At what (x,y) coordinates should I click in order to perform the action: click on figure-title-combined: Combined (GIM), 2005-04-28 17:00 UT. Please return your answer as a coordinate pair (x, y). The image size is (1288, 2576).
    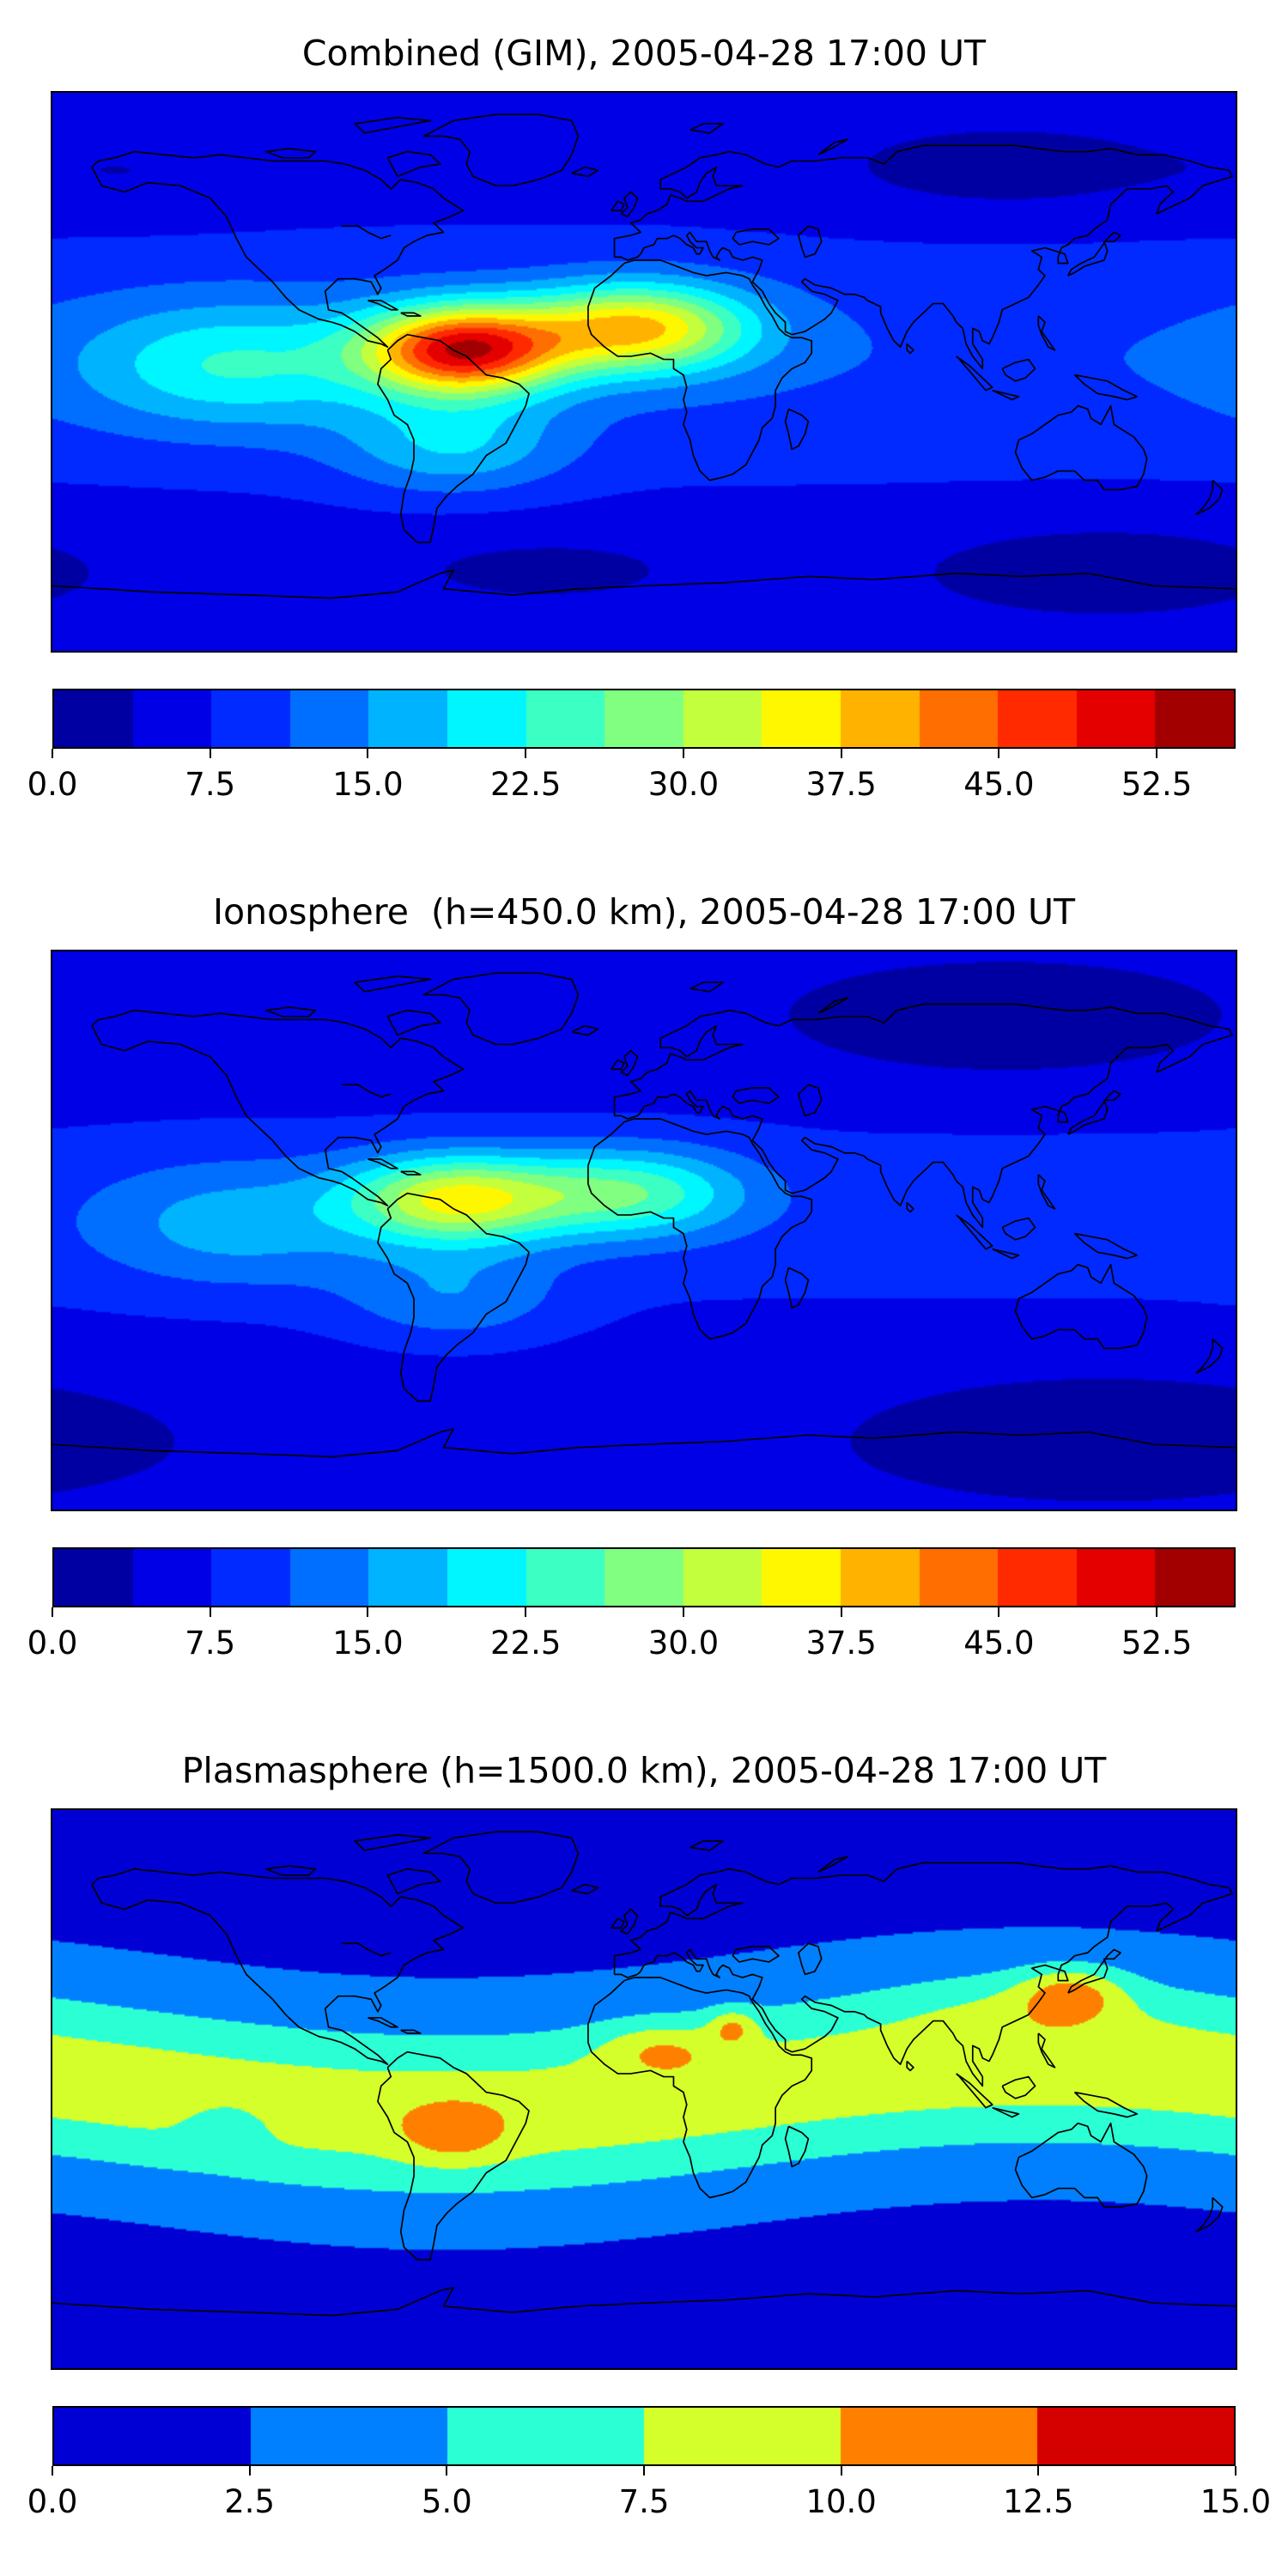
    Looking at the image, I should click on (644, 53).